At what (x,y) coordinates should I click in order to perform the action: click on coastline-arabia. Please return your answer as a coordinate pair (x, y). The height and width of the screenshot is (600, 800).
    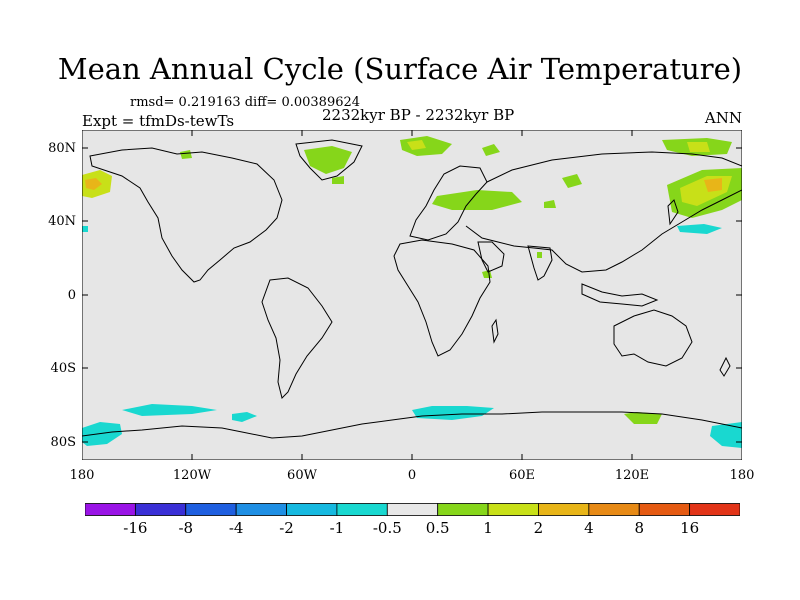
    Looking at the image, I should click on (491, 257).